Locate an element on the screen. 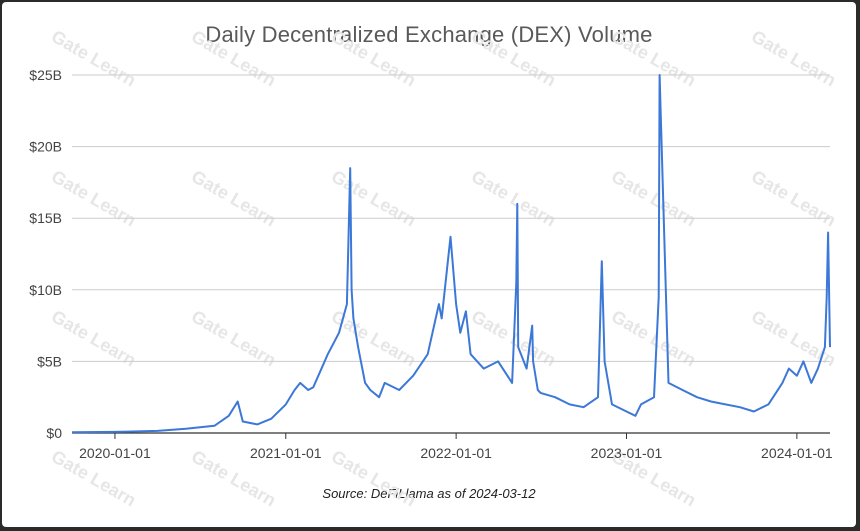  x-tick-label: 2024-01-01 is located at coordinates (797, 453).